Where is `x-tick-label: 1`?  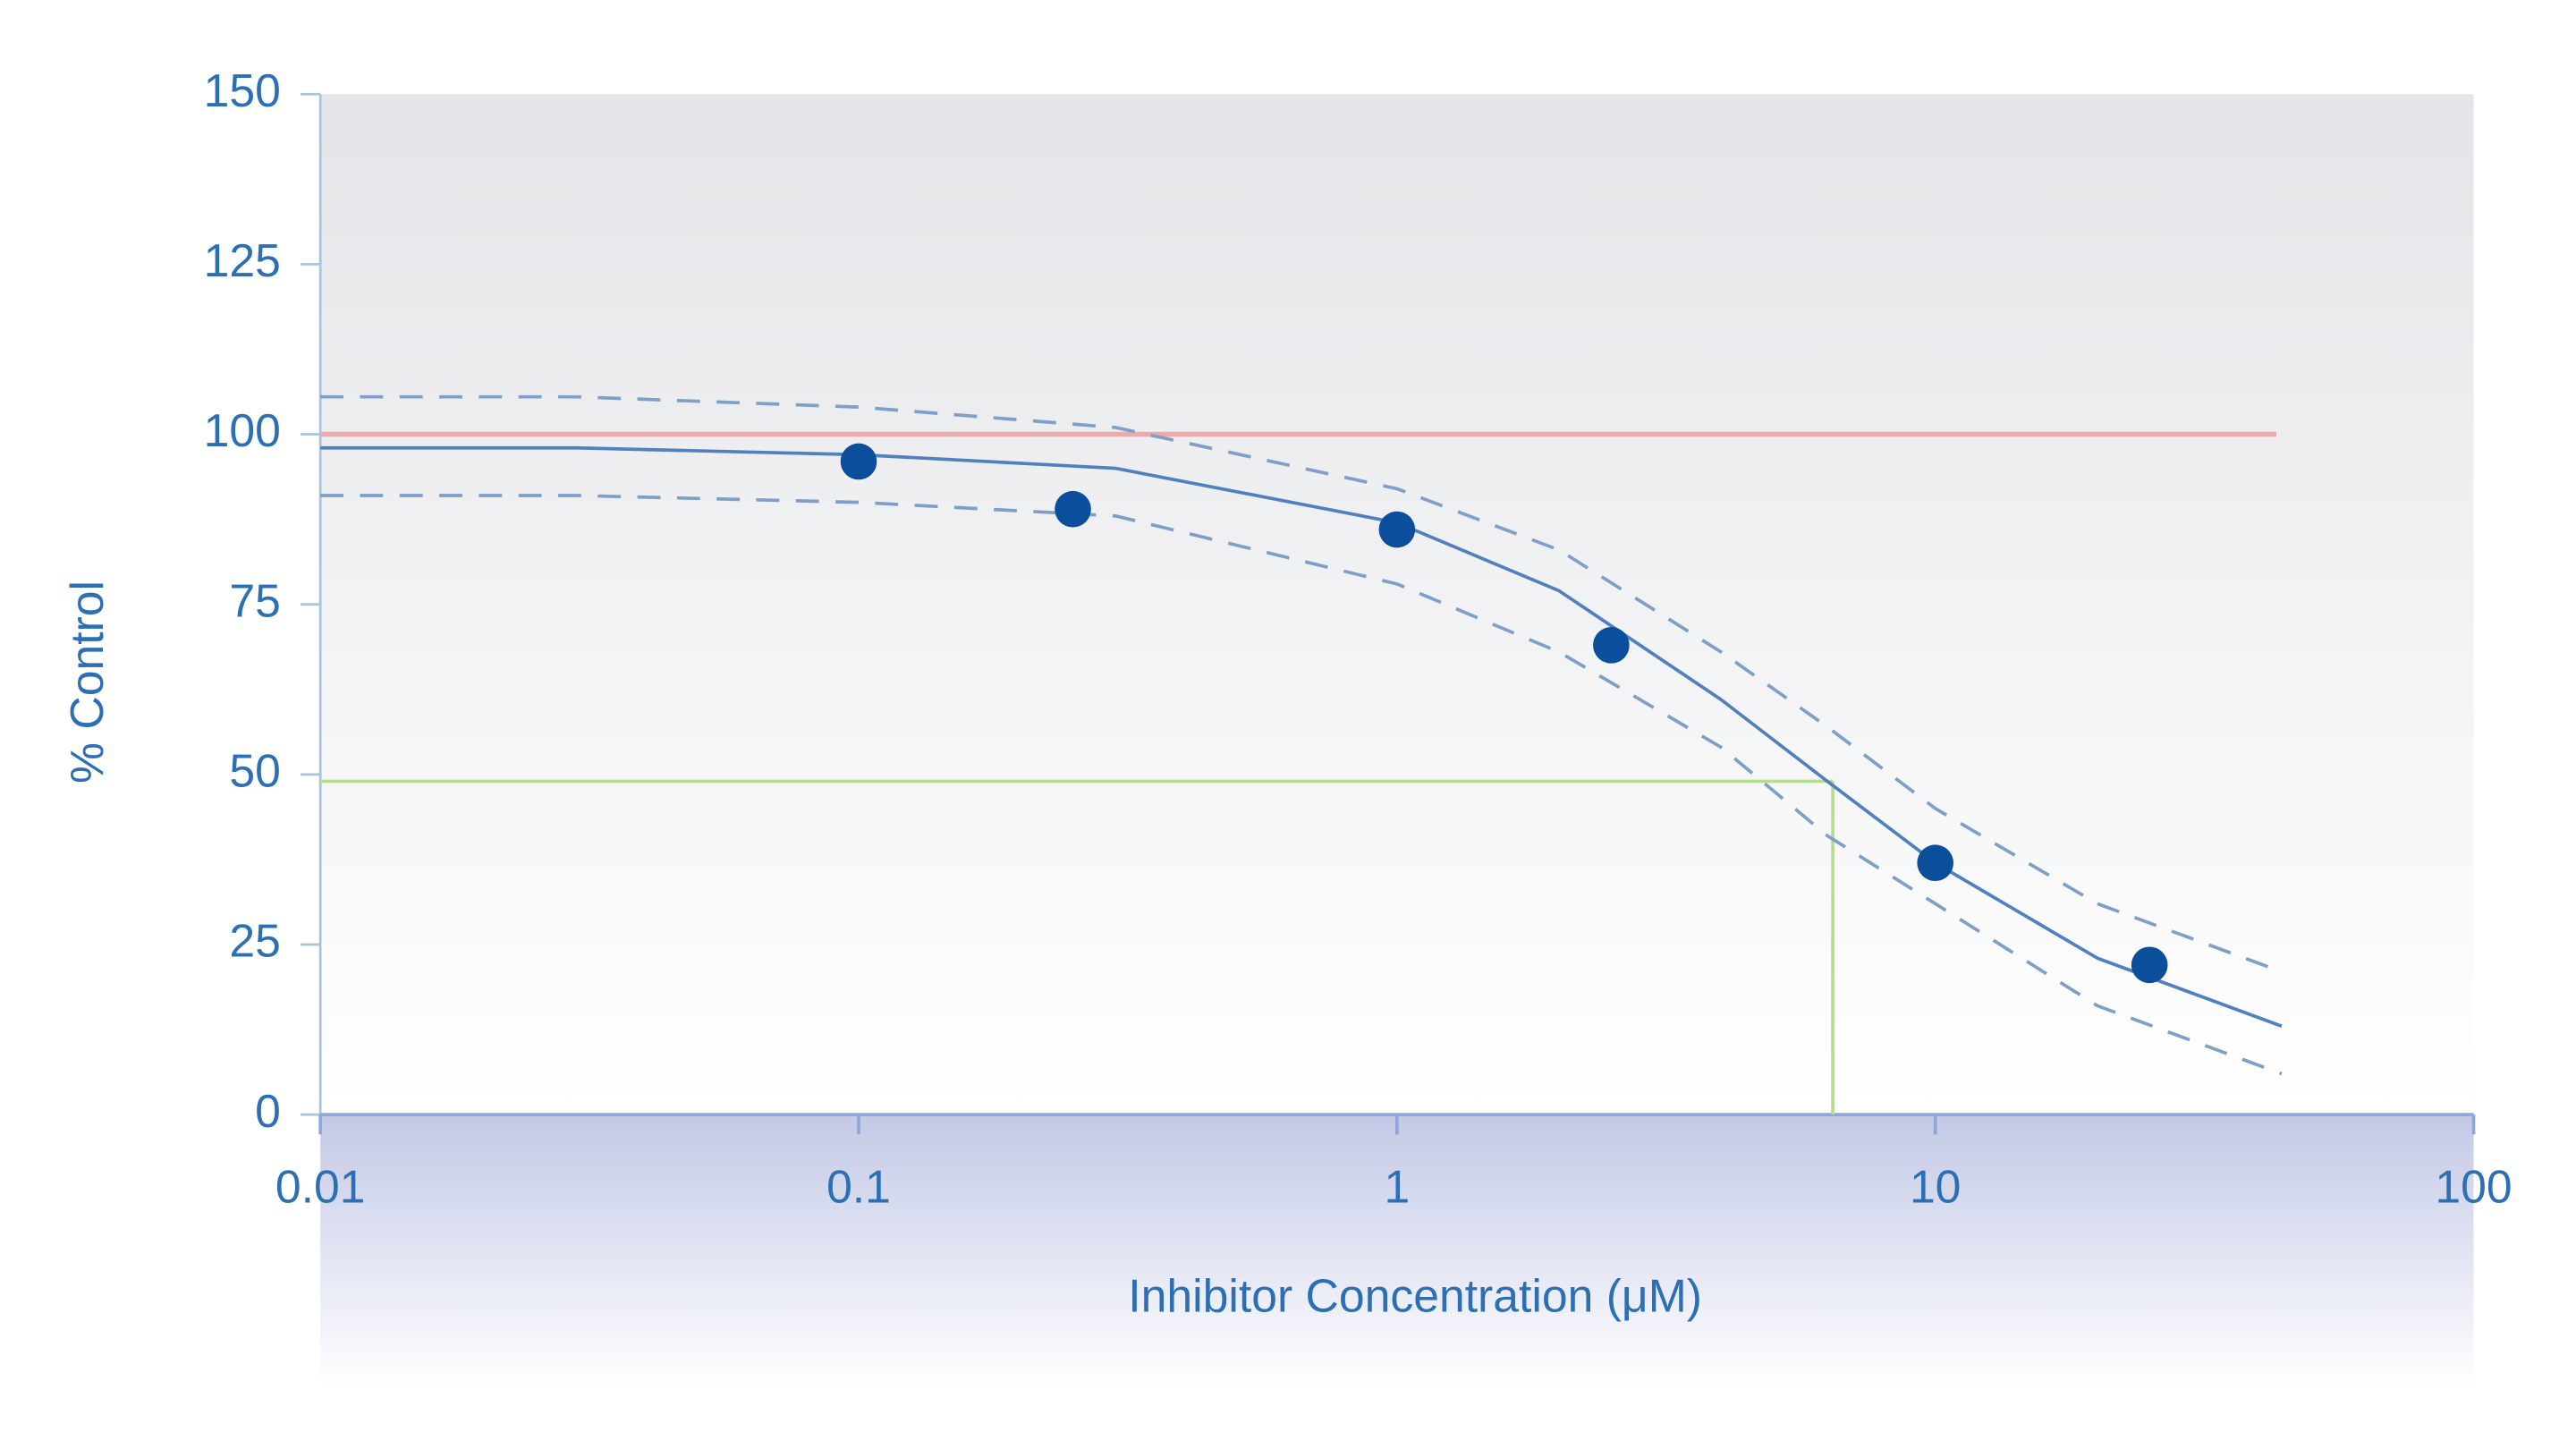 x-tick-label: 1 is located at coordinates (1397, 1187).